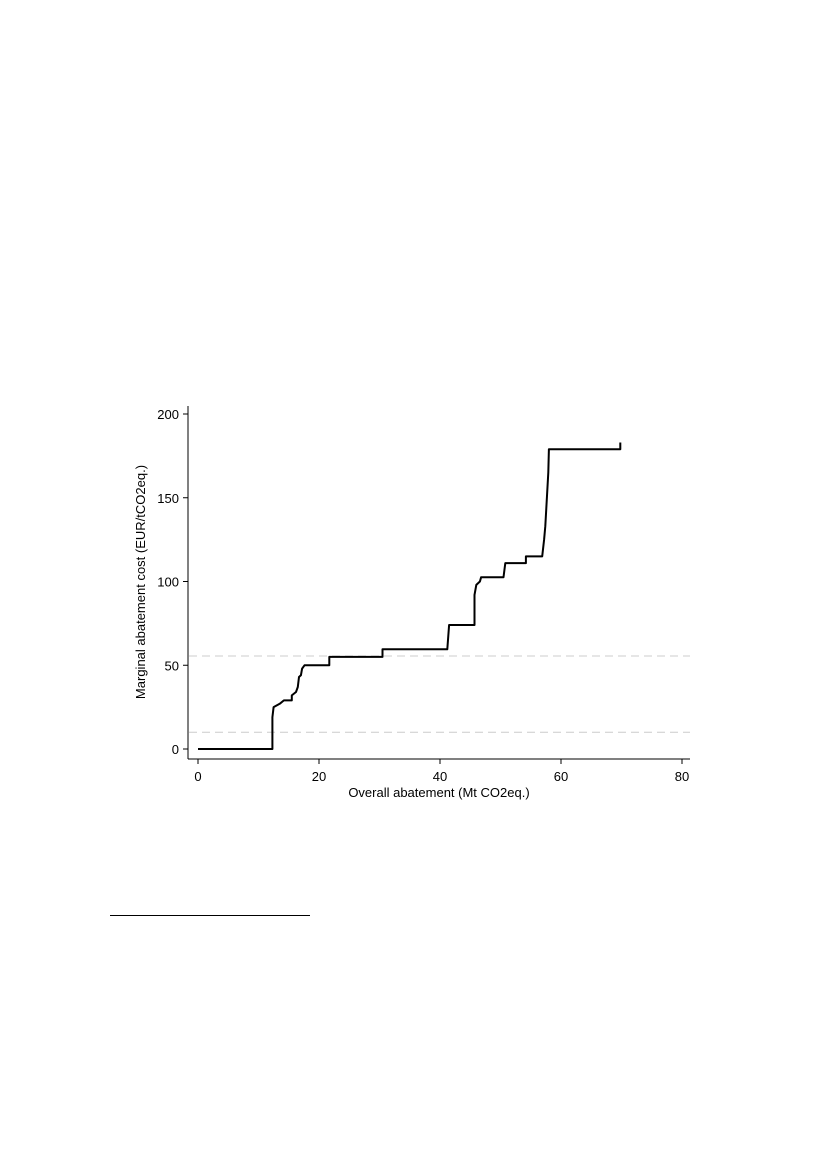  I want to click on reference-lines, so click(439, 694).